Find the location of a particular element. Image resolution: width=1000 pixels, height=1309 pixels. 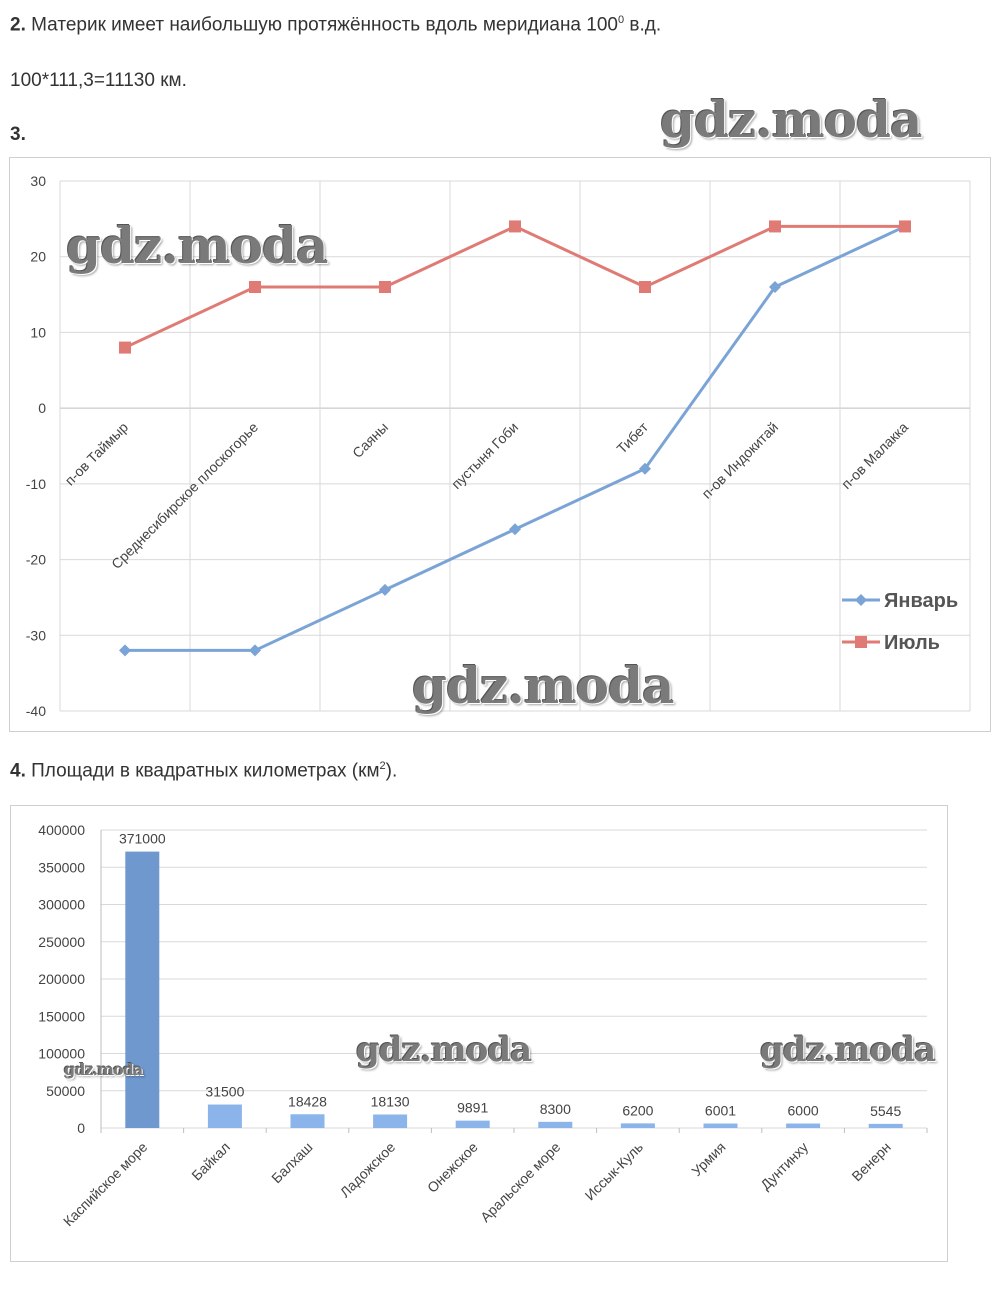

data-label: 371000 is located at coordinates (142, 839).